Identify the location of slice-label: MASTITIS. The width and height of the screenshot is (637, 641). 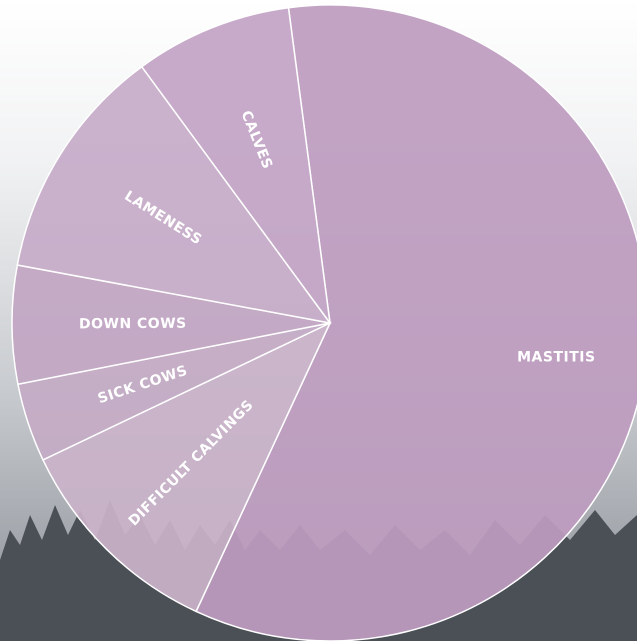
(556, 358).